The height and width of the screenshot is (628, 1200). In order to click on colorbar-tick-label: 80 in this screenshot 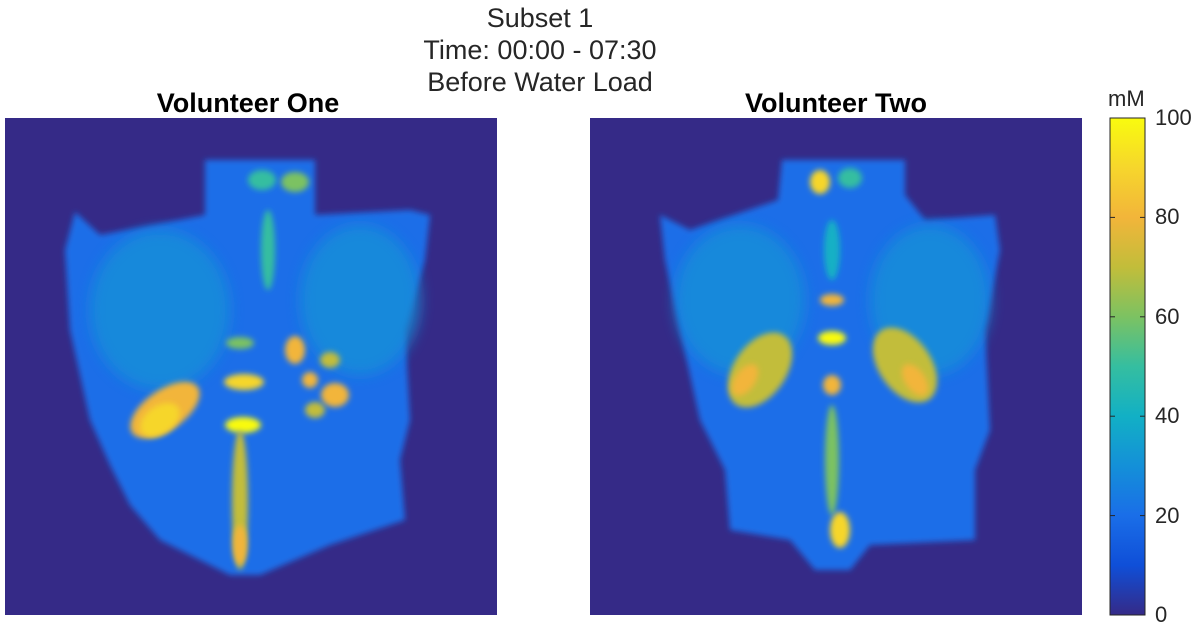, I will do `click(1167, 217)`.